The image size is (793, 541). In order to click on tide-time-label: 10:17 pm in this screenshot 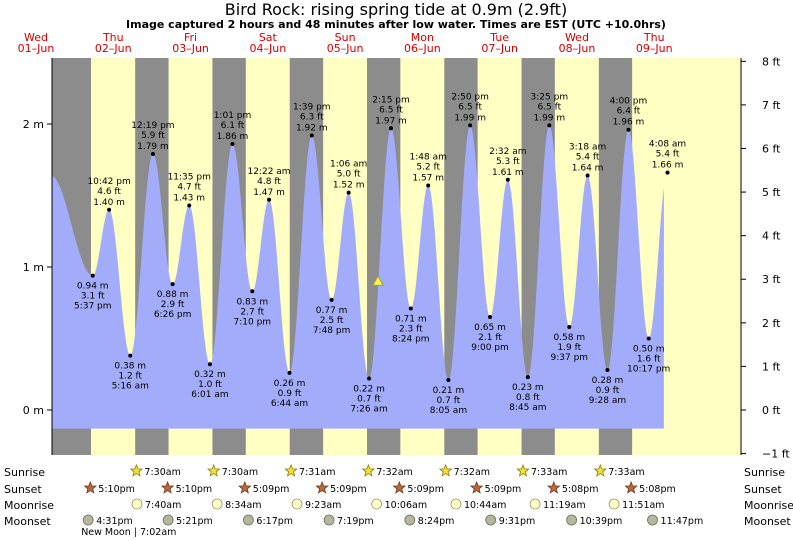, I will do `click(648, 370)`.